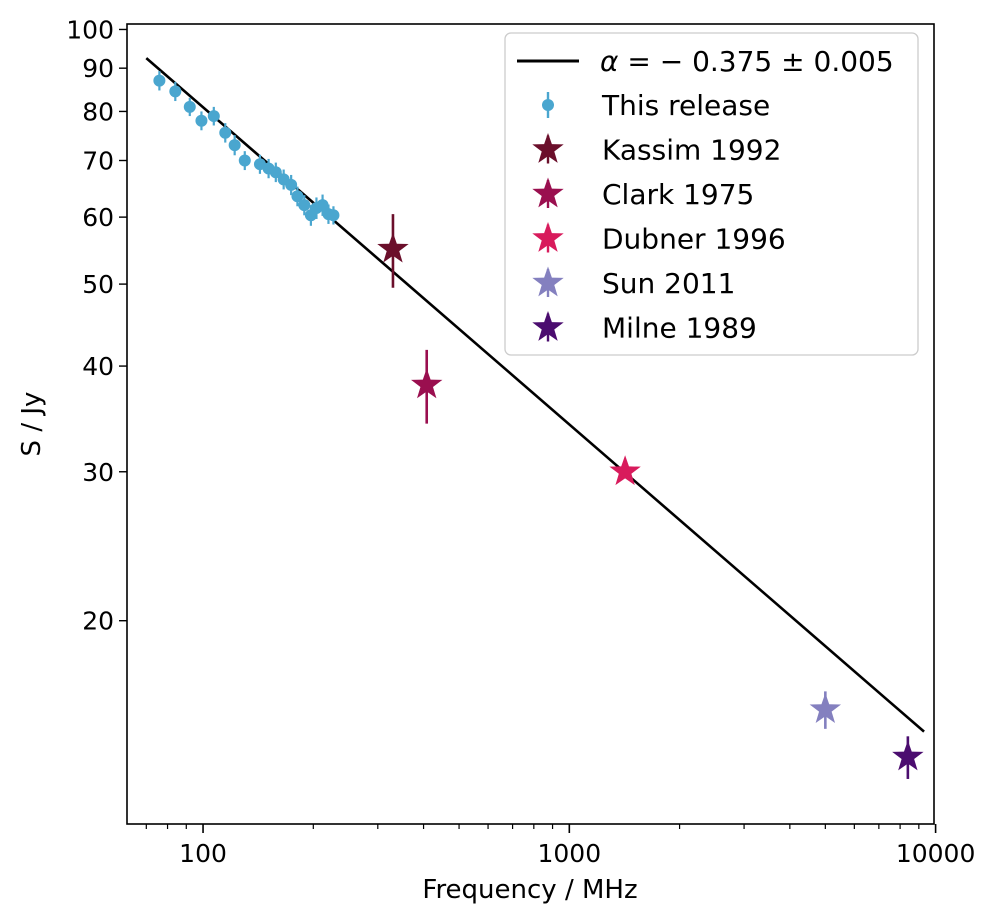 This screenshot has width=997, height=922. What do you see at coordinates (98, 472) in the screenshot?
I see `y-tick-label: 30` at bounding box center [98, 472].